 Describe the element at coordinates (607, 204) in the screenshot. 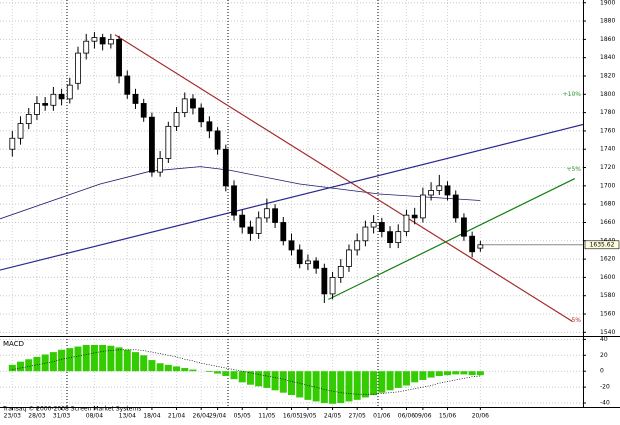

I see `y-tick-label: 1680` at that location.